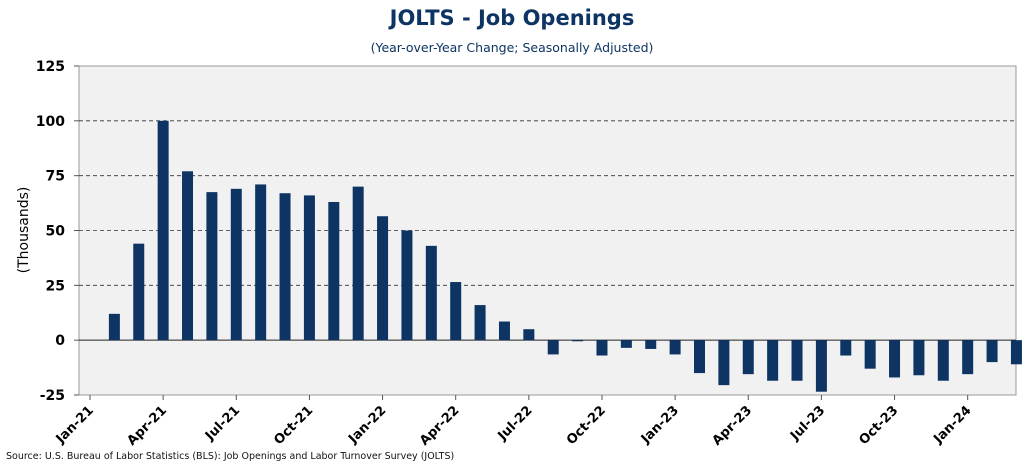 The width and height of the screenshot is (1024, 465). I want to click on y-axis-ticks: -25 0 25 50 75 100 125, so click(57, 231).